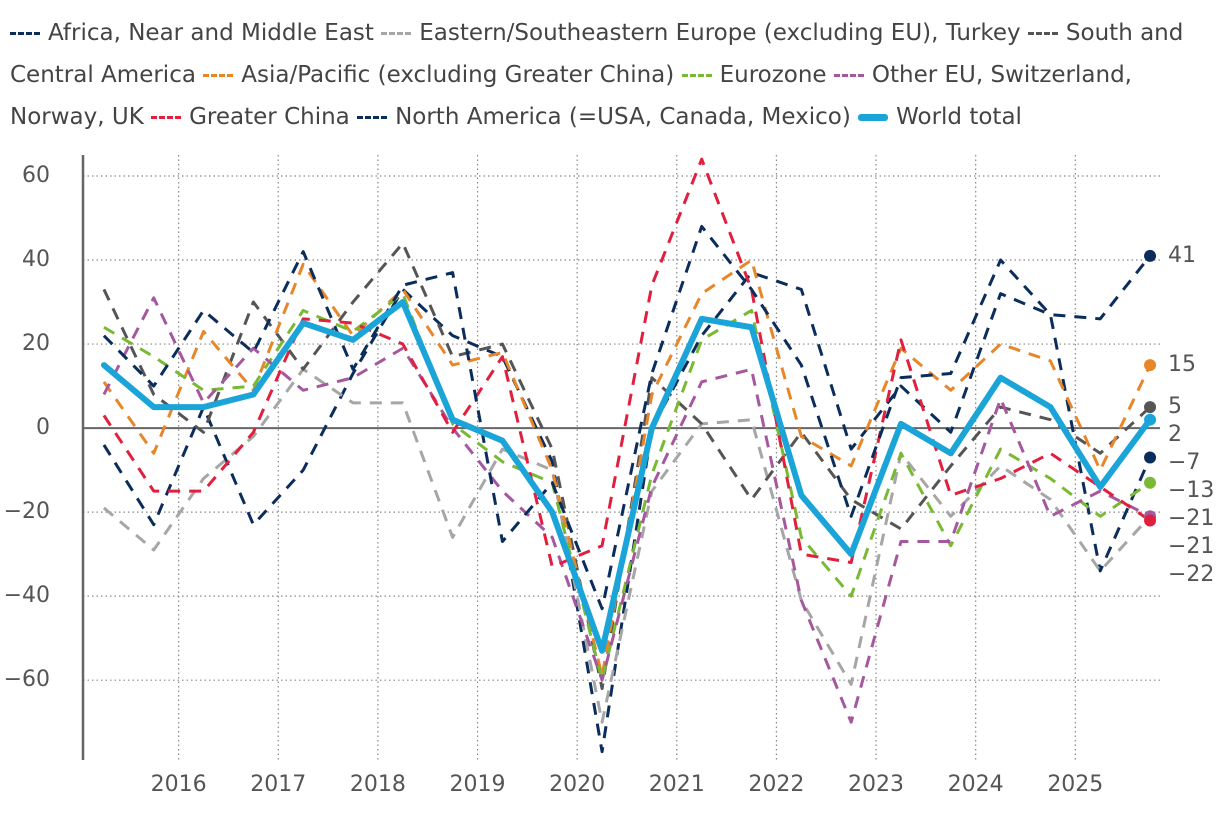 This screenshot has height=816, width=1220. What do you see at coordinates (36, 259) in the screenshot?
I see `y-tick-label: 40` at bounding box center [36, 259].